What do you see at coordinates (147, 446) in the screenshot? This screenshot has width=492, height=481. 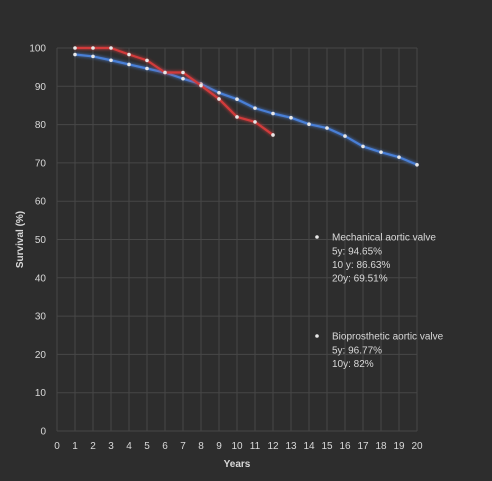 I see `x-tick-label: 5` at bounding box center [147, 446].